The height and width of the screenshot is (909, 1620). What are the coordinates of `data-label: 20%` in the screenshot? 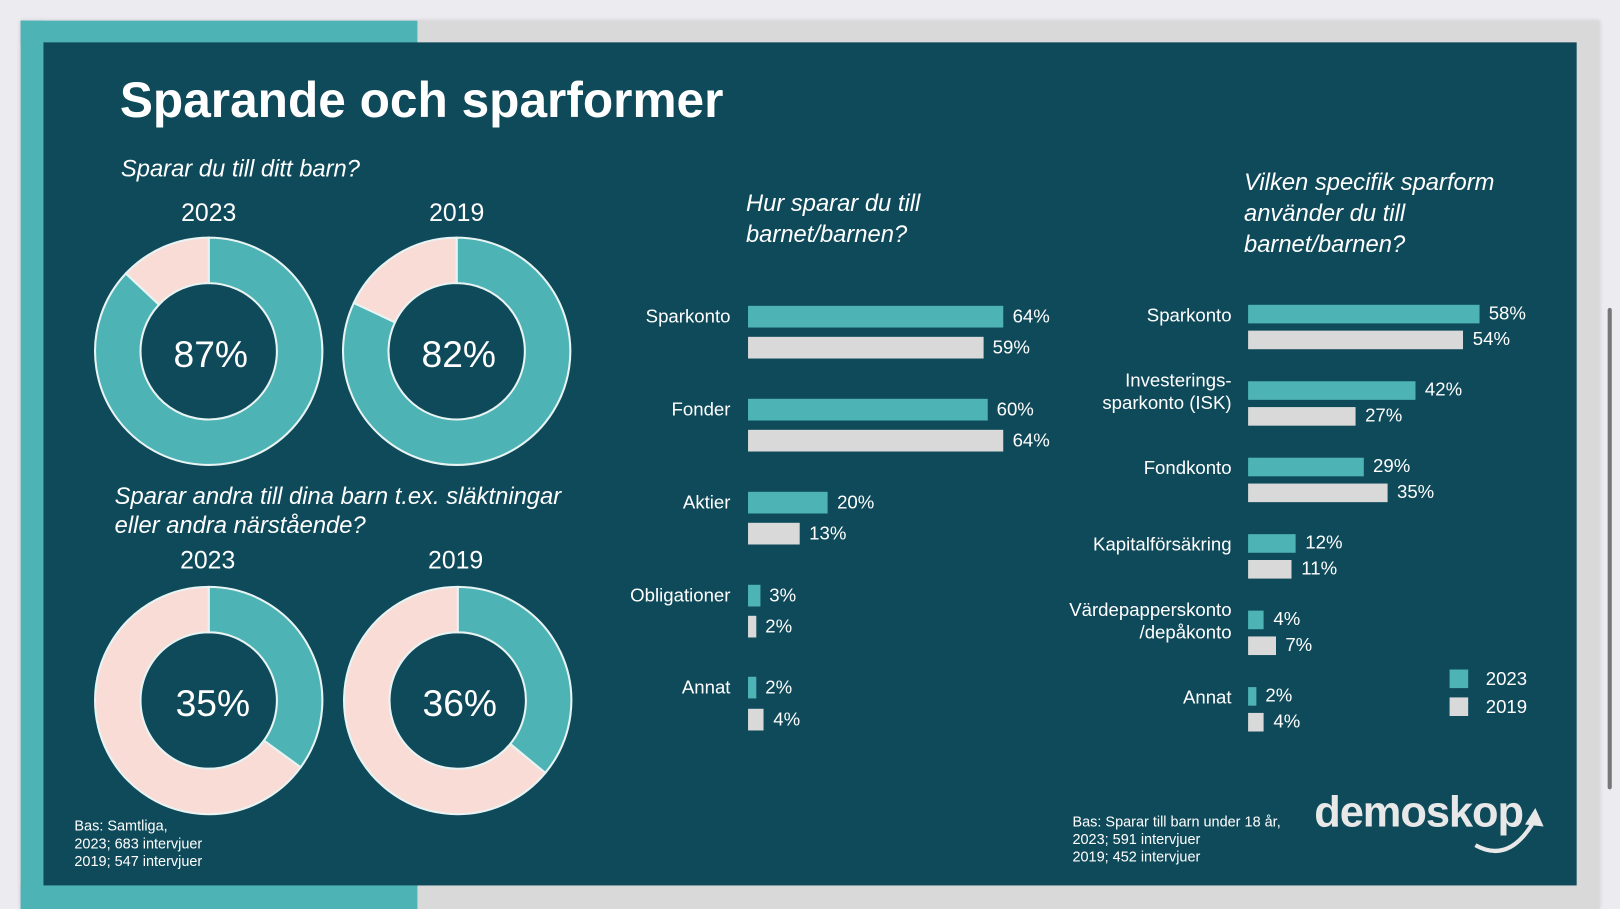 It's located at (856, 501).